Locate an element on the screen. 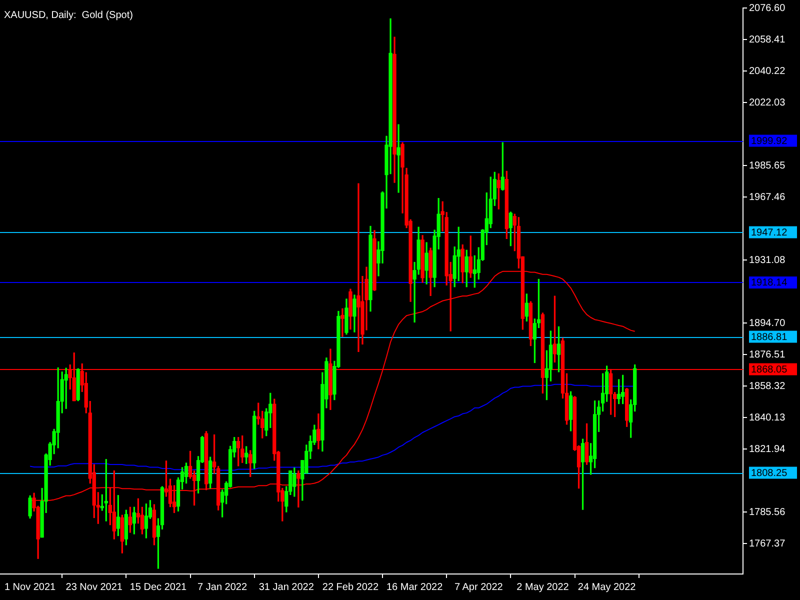 The image size is (800, 600). y-tick-label: 1894.70 is located at coordinates (767, 323).